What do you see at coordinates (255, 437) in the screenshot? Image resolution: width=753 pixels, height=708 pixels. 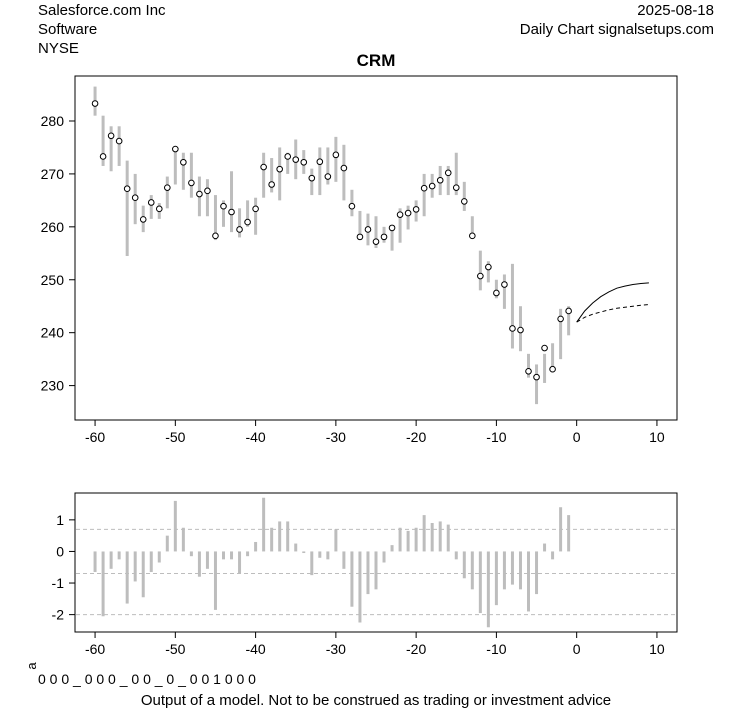 I see `x-tick-label: -40` at bounding box center [255, 437].